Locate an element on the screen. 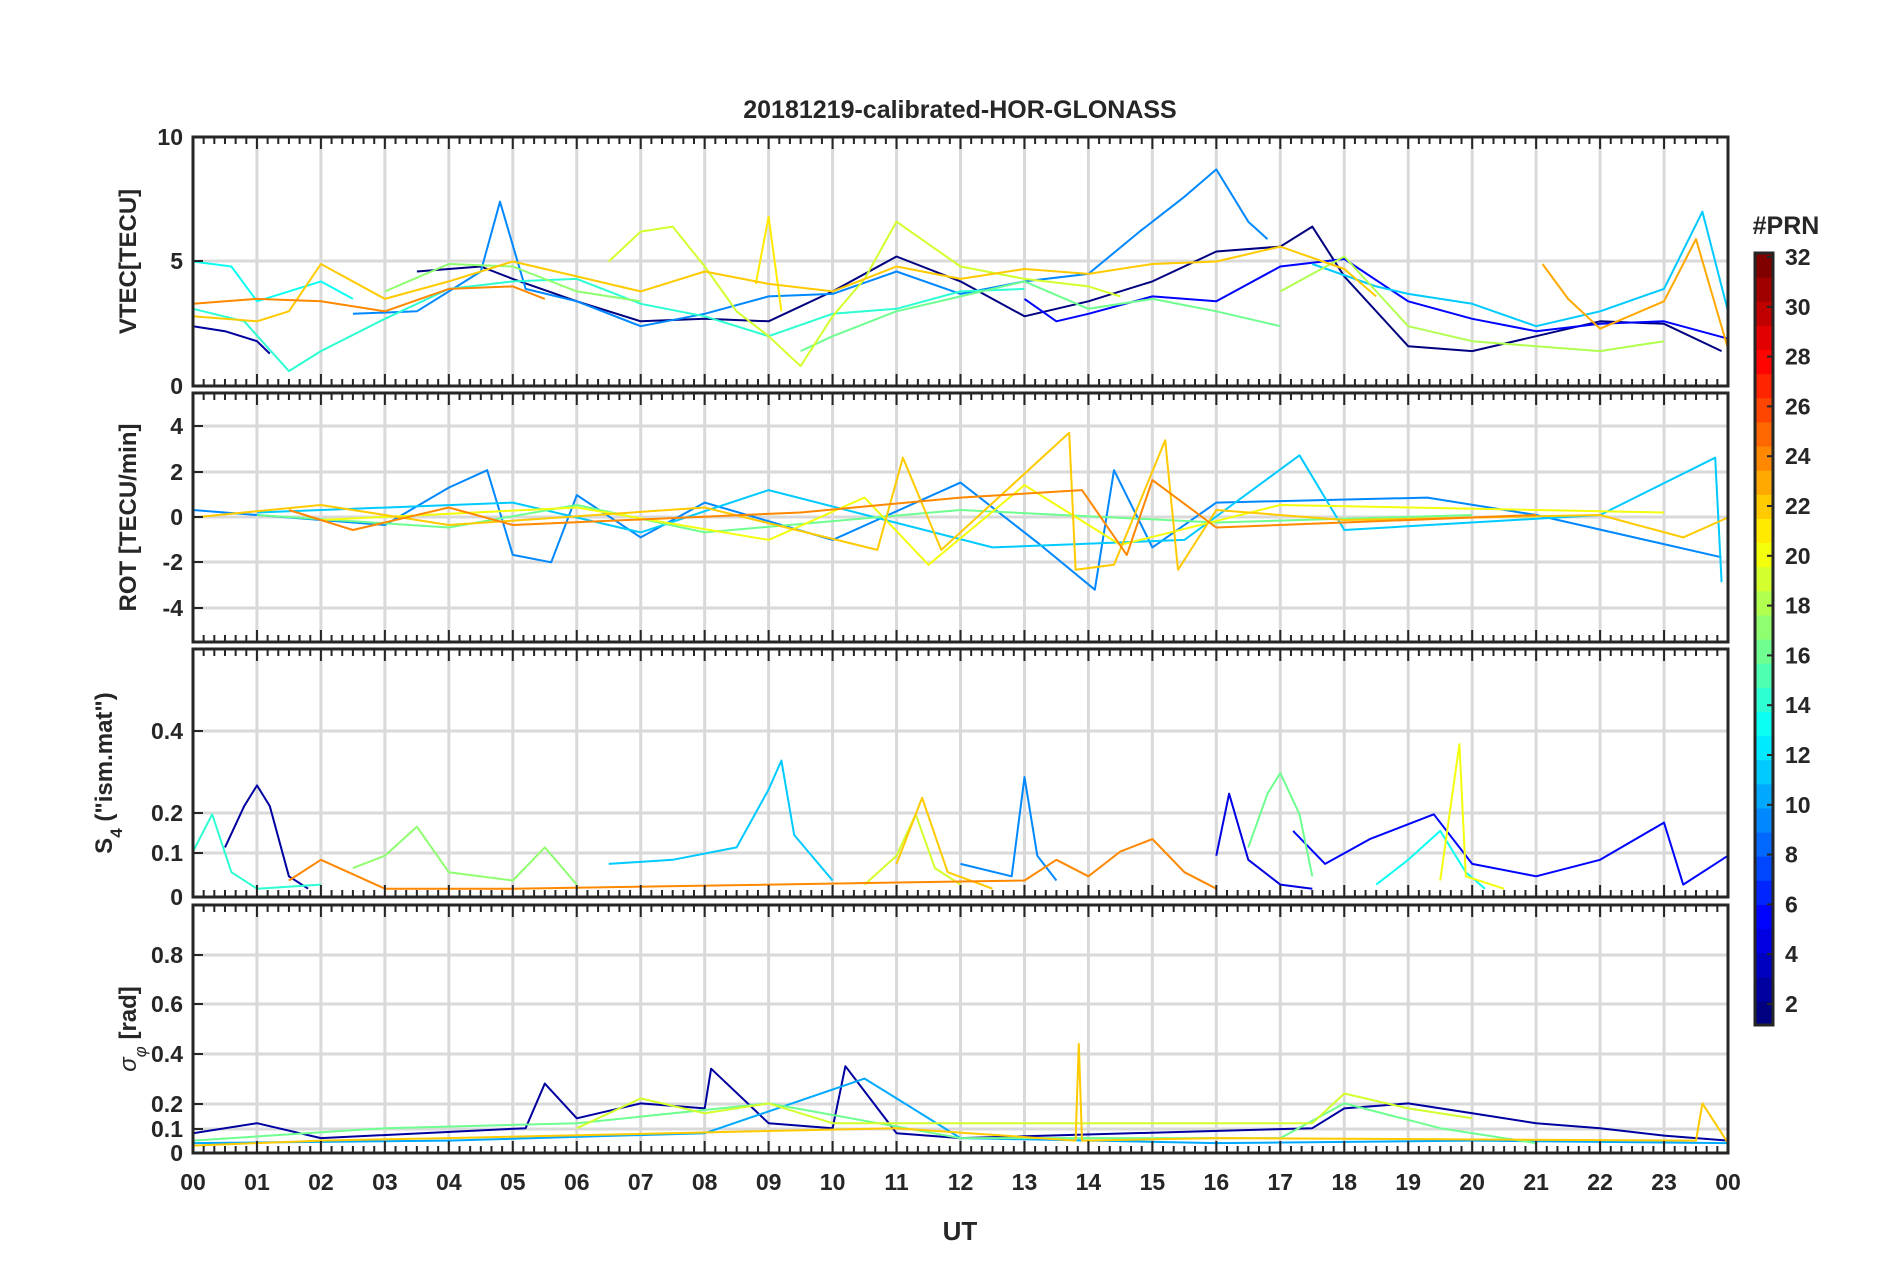 The width and height of the screenshot is (1902, 1272). x-tick-label: 01 is located at coordinates (257, 1182).